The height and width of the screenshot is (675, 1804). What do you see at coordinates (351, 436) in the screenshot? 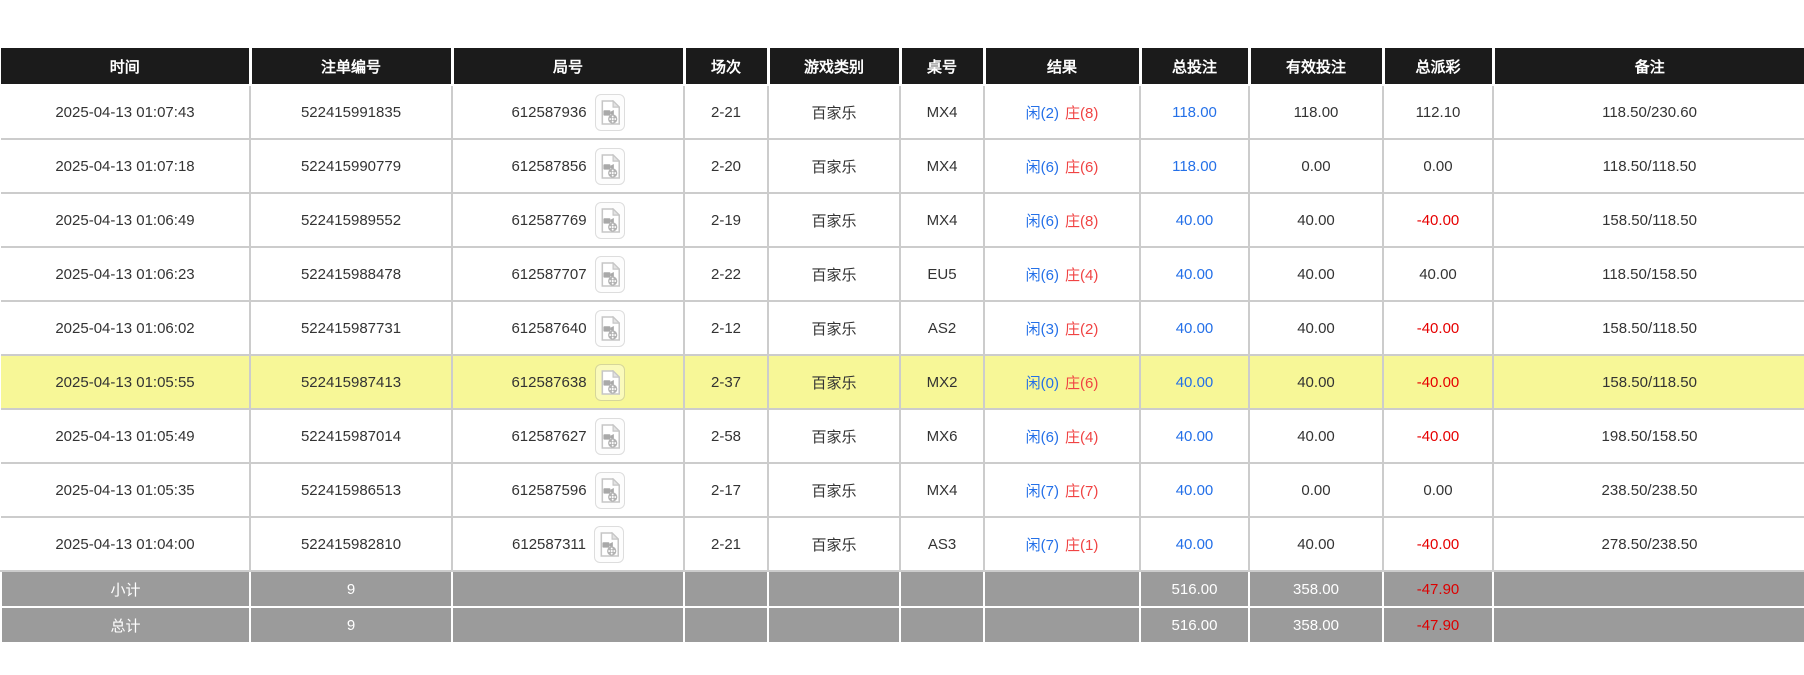
I see `cell-bet-id: 522415987014` at bounding box center [351, 436].